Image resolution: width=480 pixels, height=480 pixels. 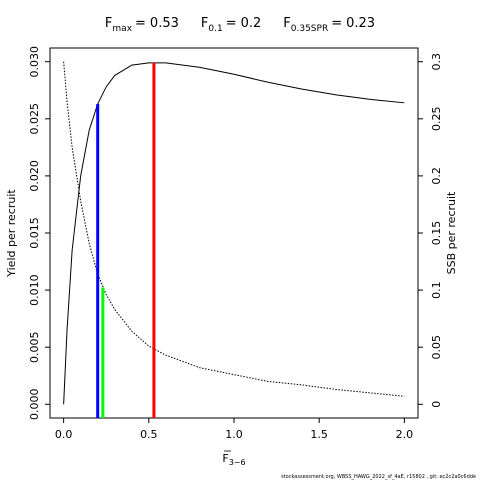 What do you see at coordinates (436, 119) in the screenshot?
I see `y2-tick-label: 0.25` at bounding box center [436, 119].